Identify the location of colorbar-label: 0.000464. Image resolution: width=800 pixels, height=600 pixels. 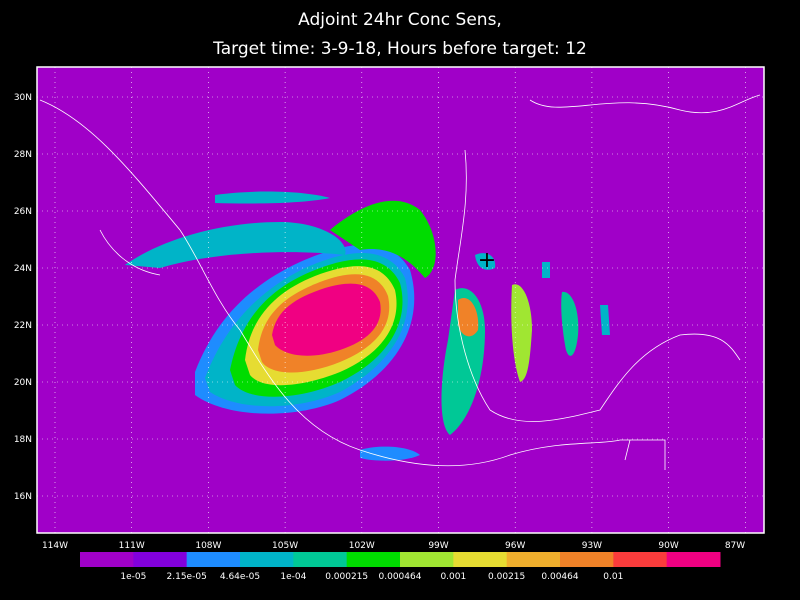
(400, 577).